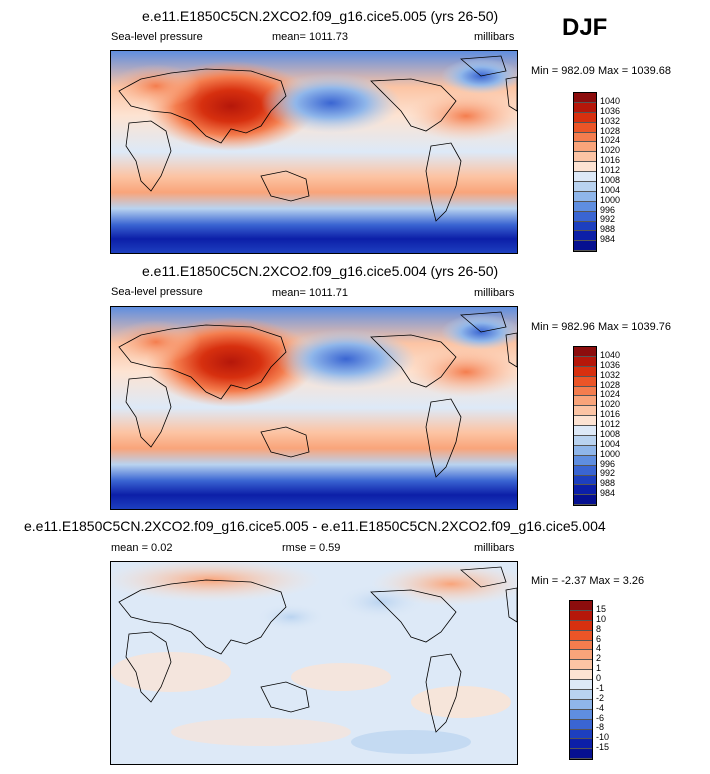 The image size is (710, 774). What do you see at coordinates (588, 581) in the screenshot?
I see `panel3-range: Min = -2.37 Max = 3.26` at bounding box center [588, 581].